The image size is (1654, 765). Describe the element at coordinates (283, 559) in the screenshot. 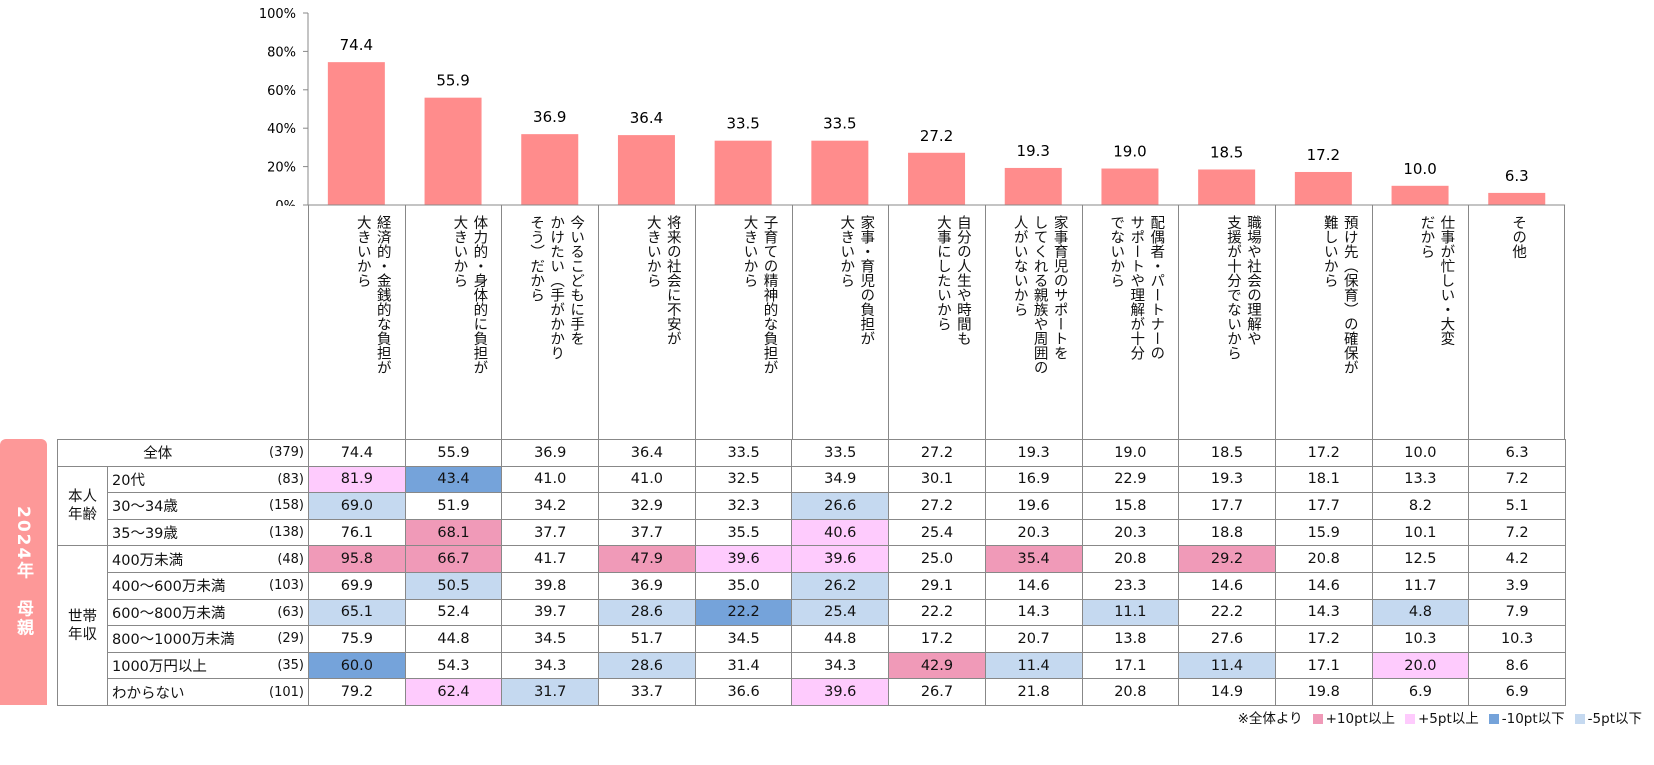

I see `sample-size: (48)` at that location.